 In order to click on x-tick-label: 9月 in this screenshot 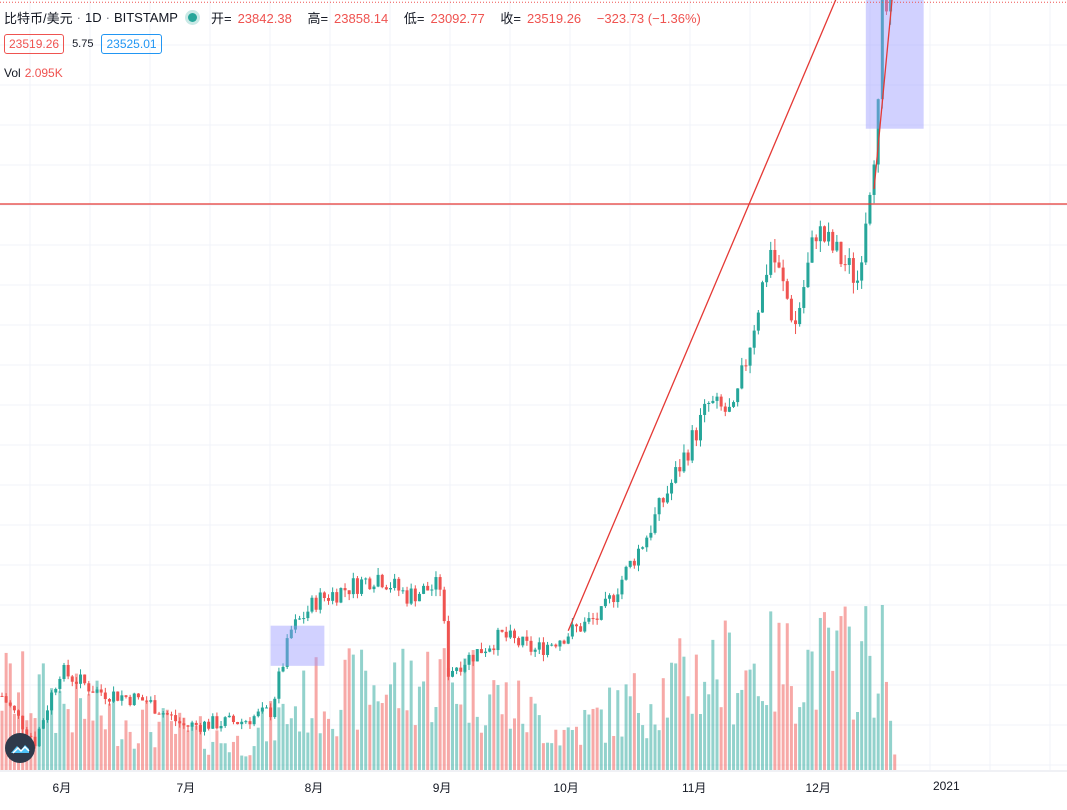, I will do `click(442, 788)`.